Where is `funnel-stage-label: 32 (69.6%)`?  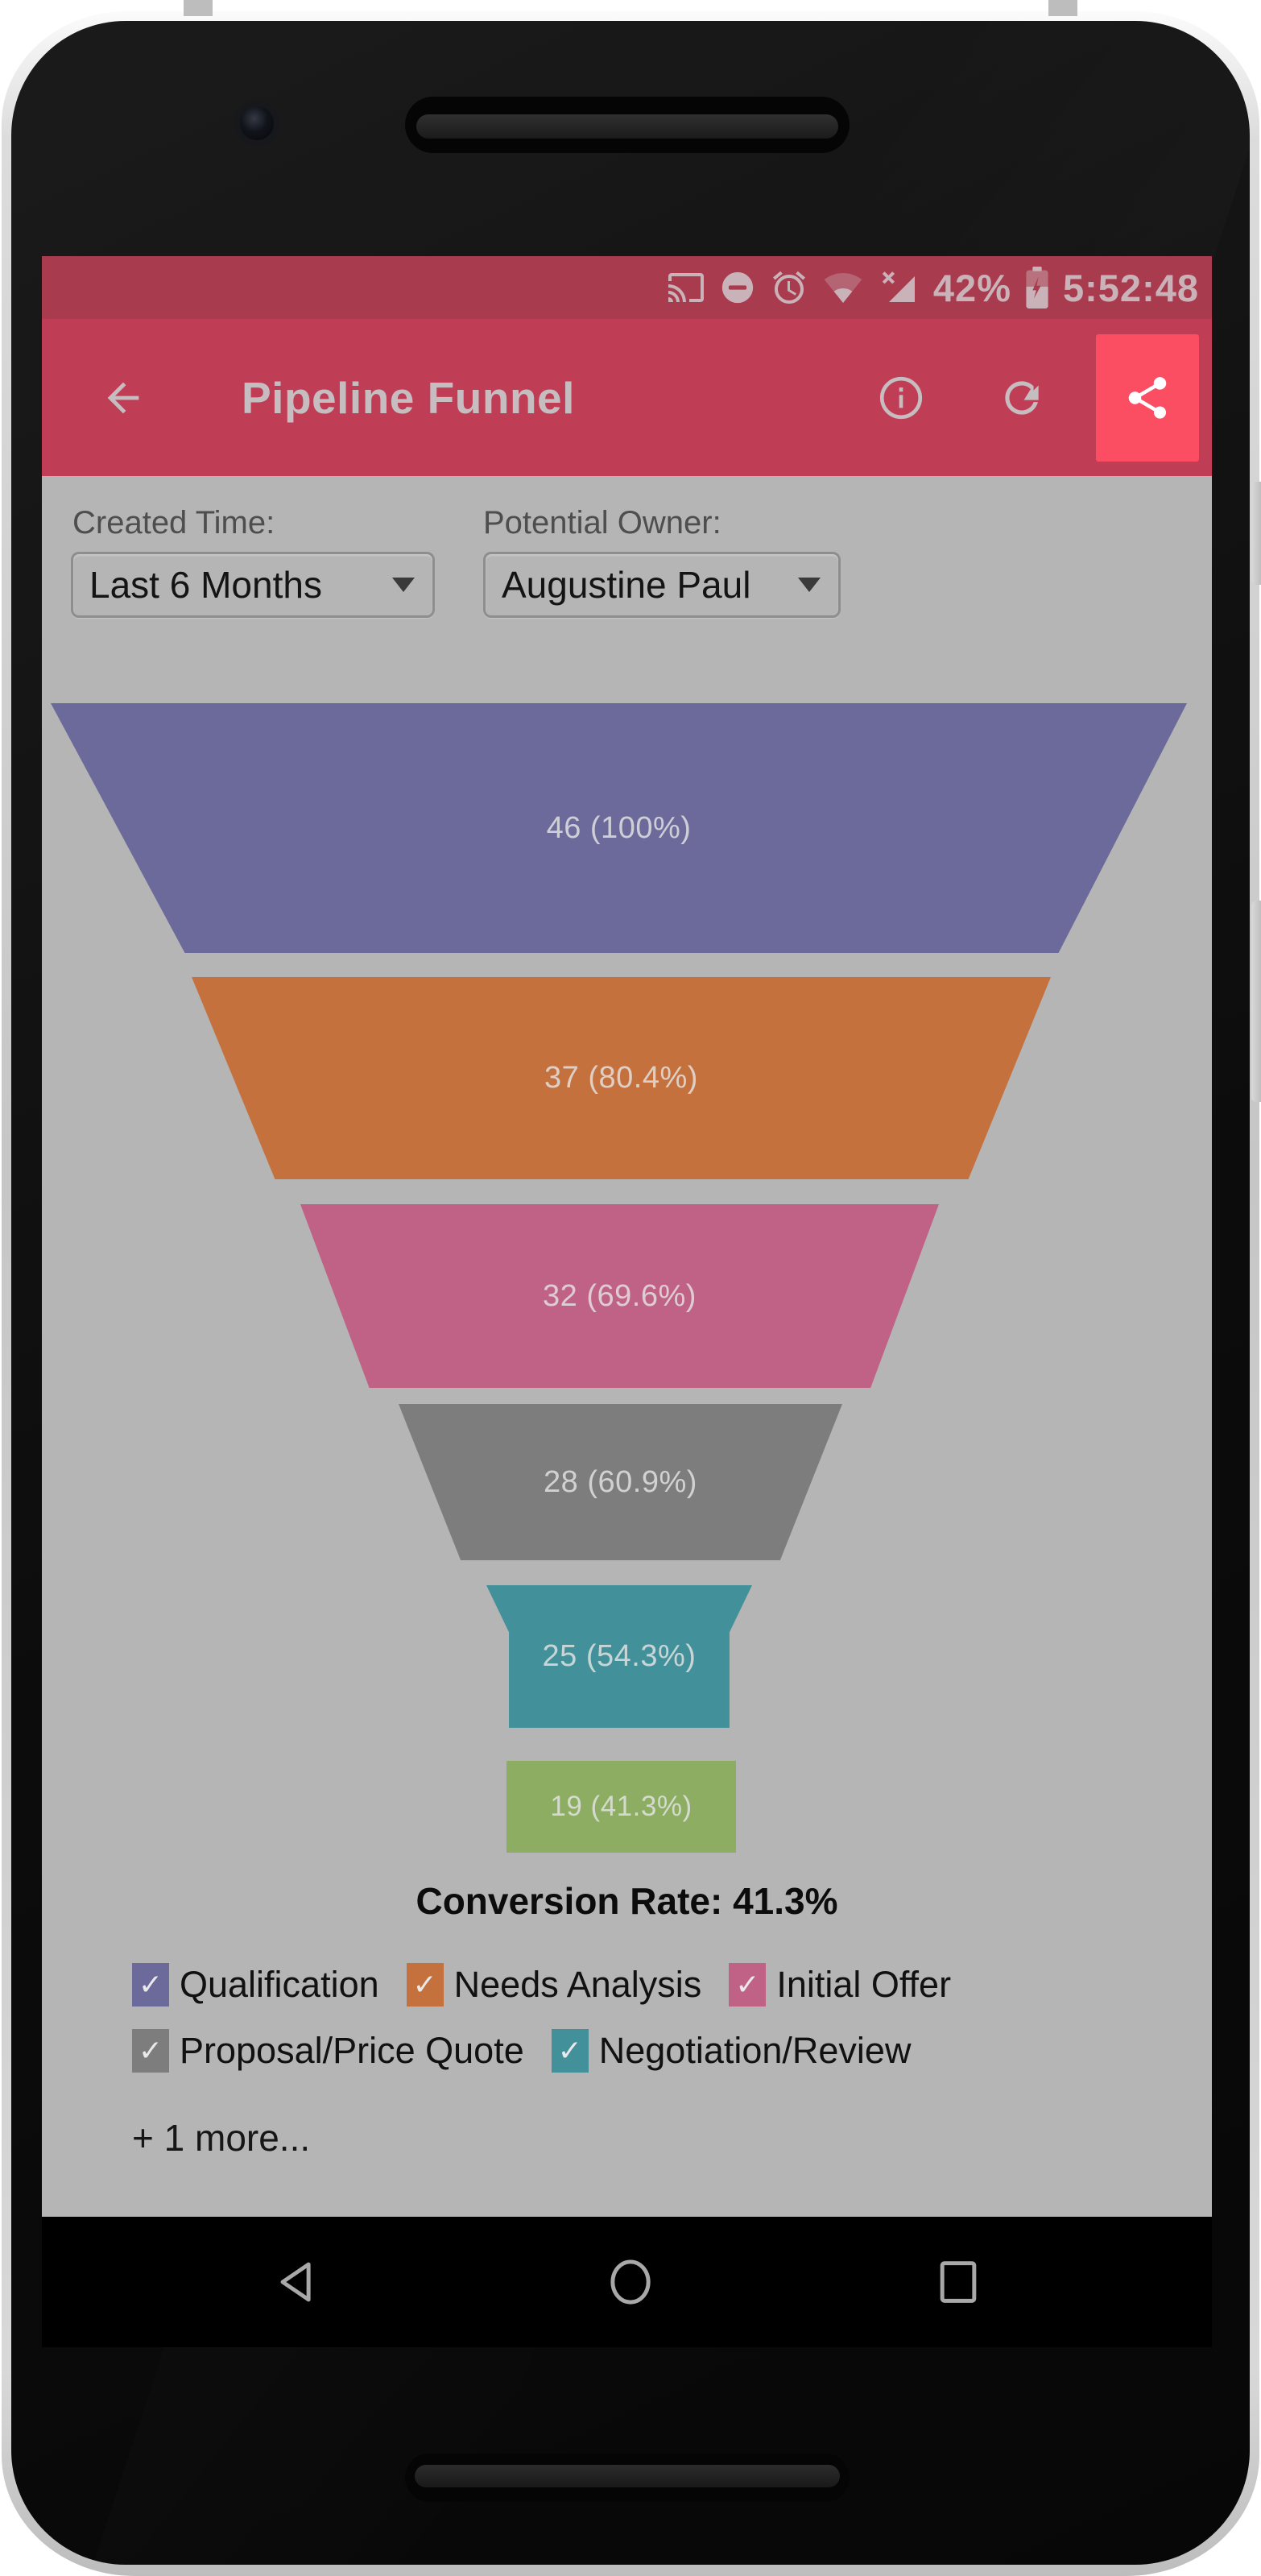
funnel-stage-label: 32 (69.6%) is located at coordinates (620, 1295).